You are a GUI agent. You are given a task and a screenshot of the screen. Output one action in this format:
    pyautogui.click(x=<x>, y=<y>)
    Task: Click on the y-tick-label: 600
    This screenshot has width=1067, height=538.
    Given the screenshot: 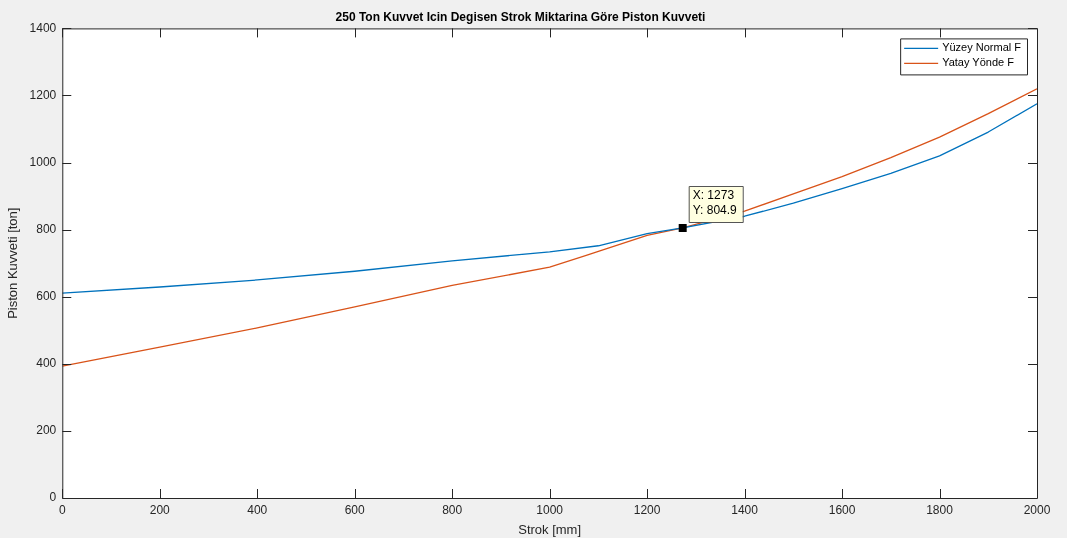 What is the action you would take?
    pyautogui.click(x=46, y=296)
    